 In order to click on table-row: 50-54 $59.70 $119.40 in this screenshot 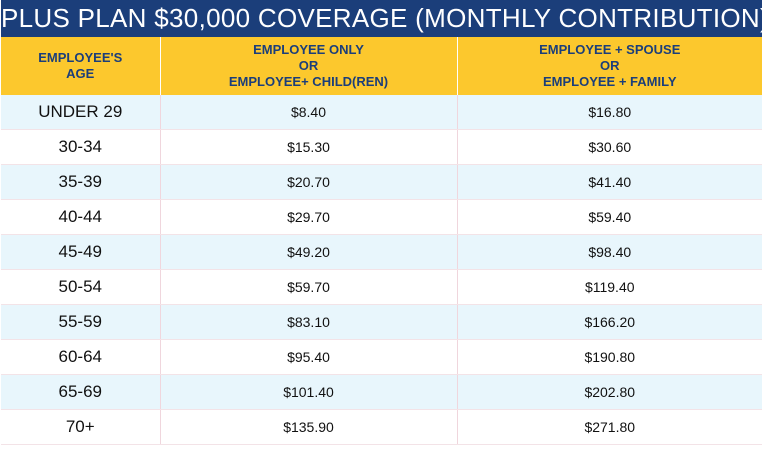, I will do `click(381, 287)`.